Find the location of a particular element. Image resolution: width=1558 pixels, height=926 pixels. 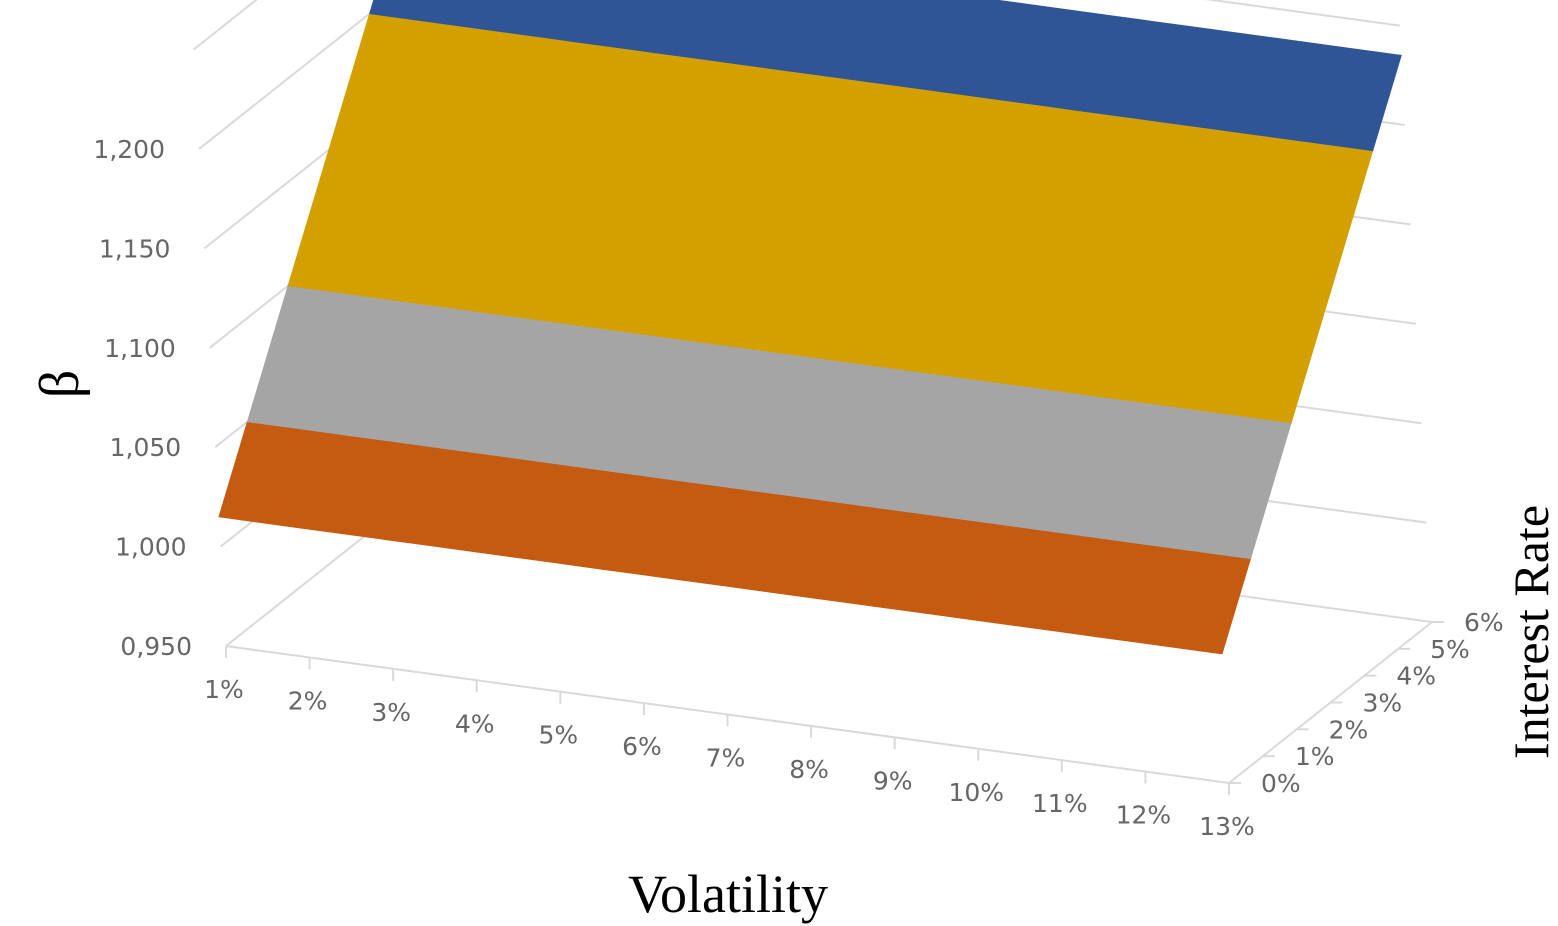

axes is located at coordinates (834, 708).